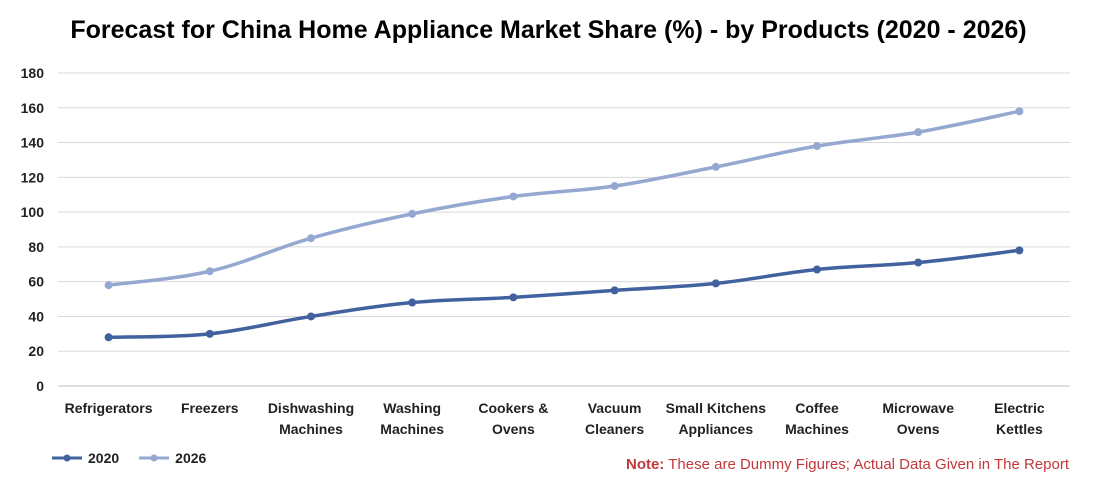 The image size is (1097, 488). Describe the element at coordinates (1019, 429) in the screenshot. I see `x-tick-label-line: Kettles` at that location.